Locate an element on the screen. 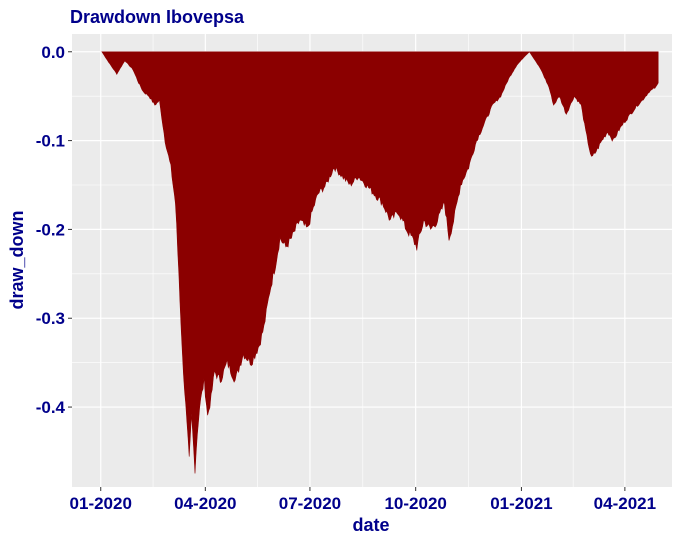 The image size is (681, 543). x-tick-label: 01-2020 is located at coordinates (101, 503).